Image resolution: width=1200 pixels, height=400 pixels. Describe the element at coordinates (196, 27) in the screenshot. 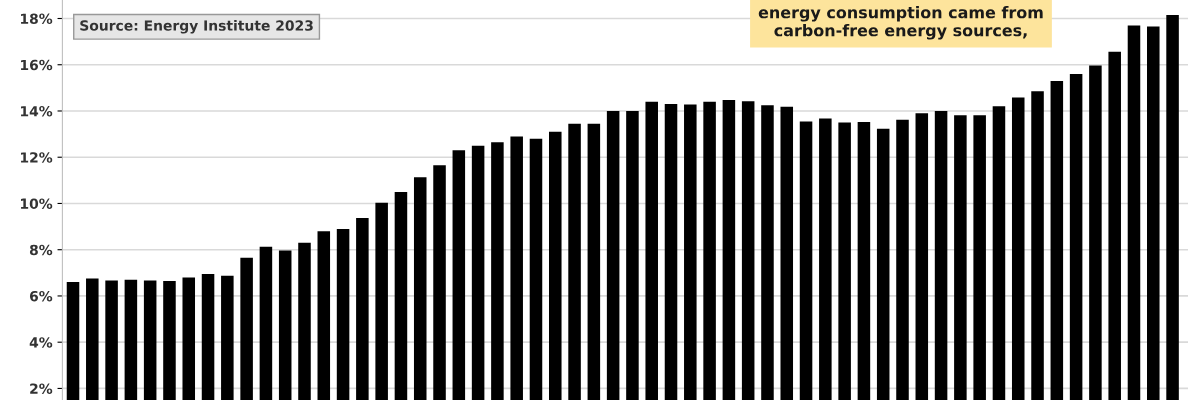

I see `annotation: Source: Energy Institute 2023` at that location.